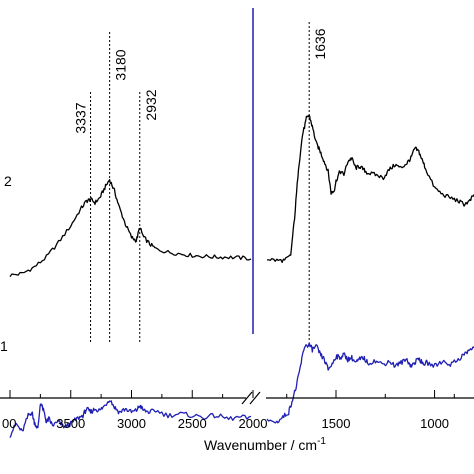 This screenshot has width=474, height=474. What do you see at coordinates (192, 423) in the screenshot?
I see `x-tick-label: 2500` at bounding box center [192, 423].